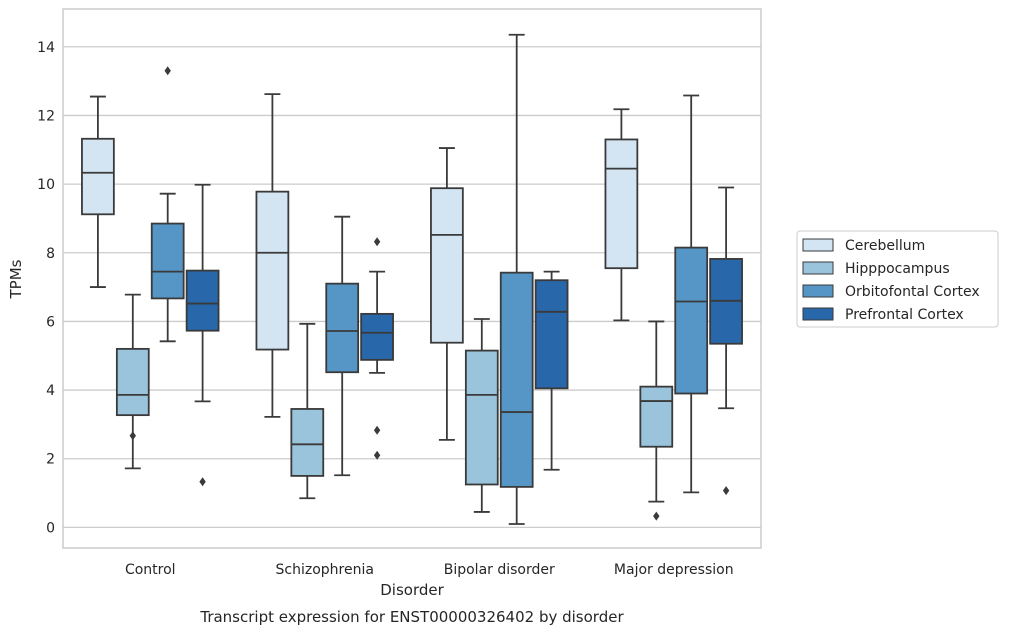  Describe the element at coordinates (46, 48) in the screenshot. I see `y-tick-label: 14` at that location.